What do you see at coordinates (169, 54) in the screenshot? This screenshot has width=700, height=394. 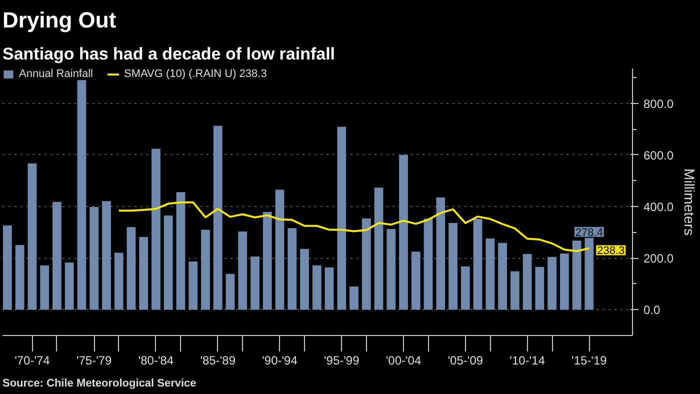 I see `chart-subtitle: Santiago has had a decade of low rainfall` at bounding box center [169, 54].